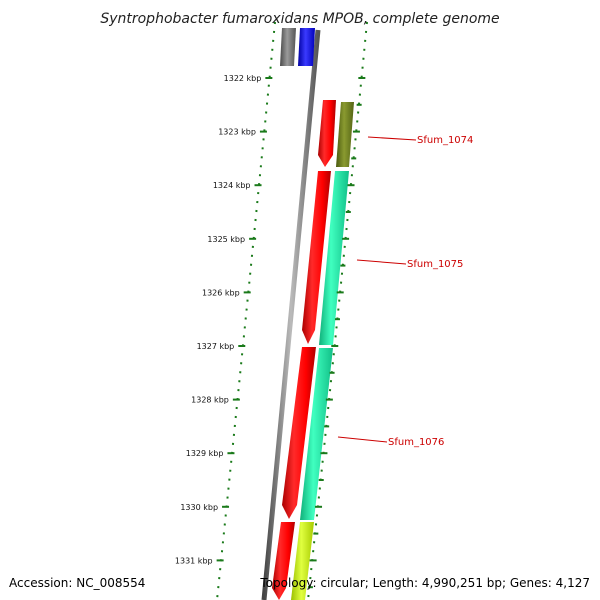  I want to click on scale-tick-label: 1323 kbp, so click(237, 132).